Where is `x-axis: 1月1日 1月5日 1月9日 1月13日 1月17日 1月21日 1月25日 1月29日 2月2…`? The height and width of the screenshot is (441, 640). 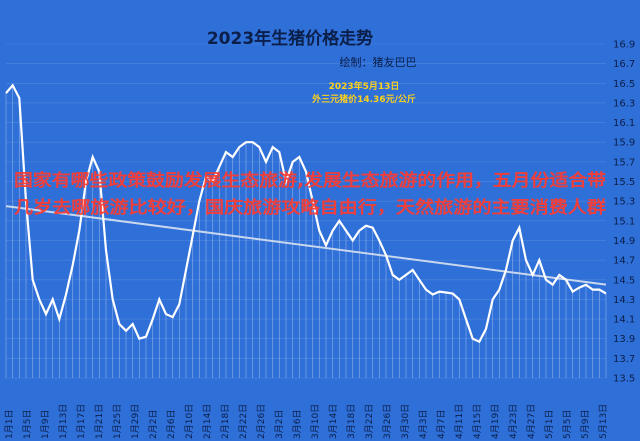
x-axis: 1月1日 1月5日 1月9日 1月13日 1月17日 1月21日 1月25日 1月29日 2月2… is located at coordinates (306, 421).